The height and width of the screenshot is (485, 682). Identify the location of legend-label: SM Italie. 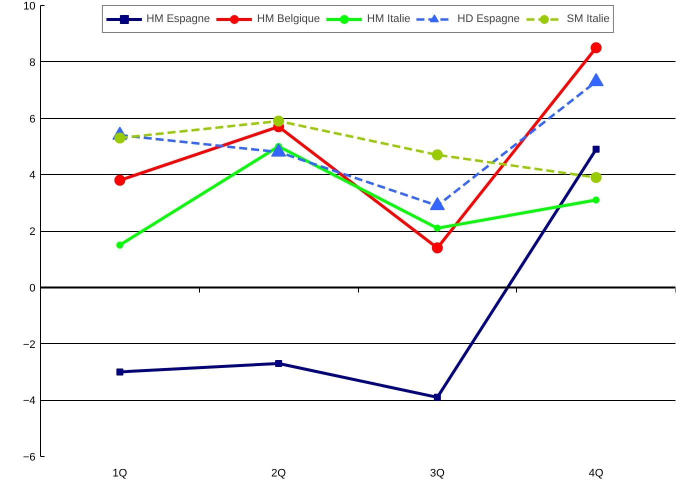
(588, 19).